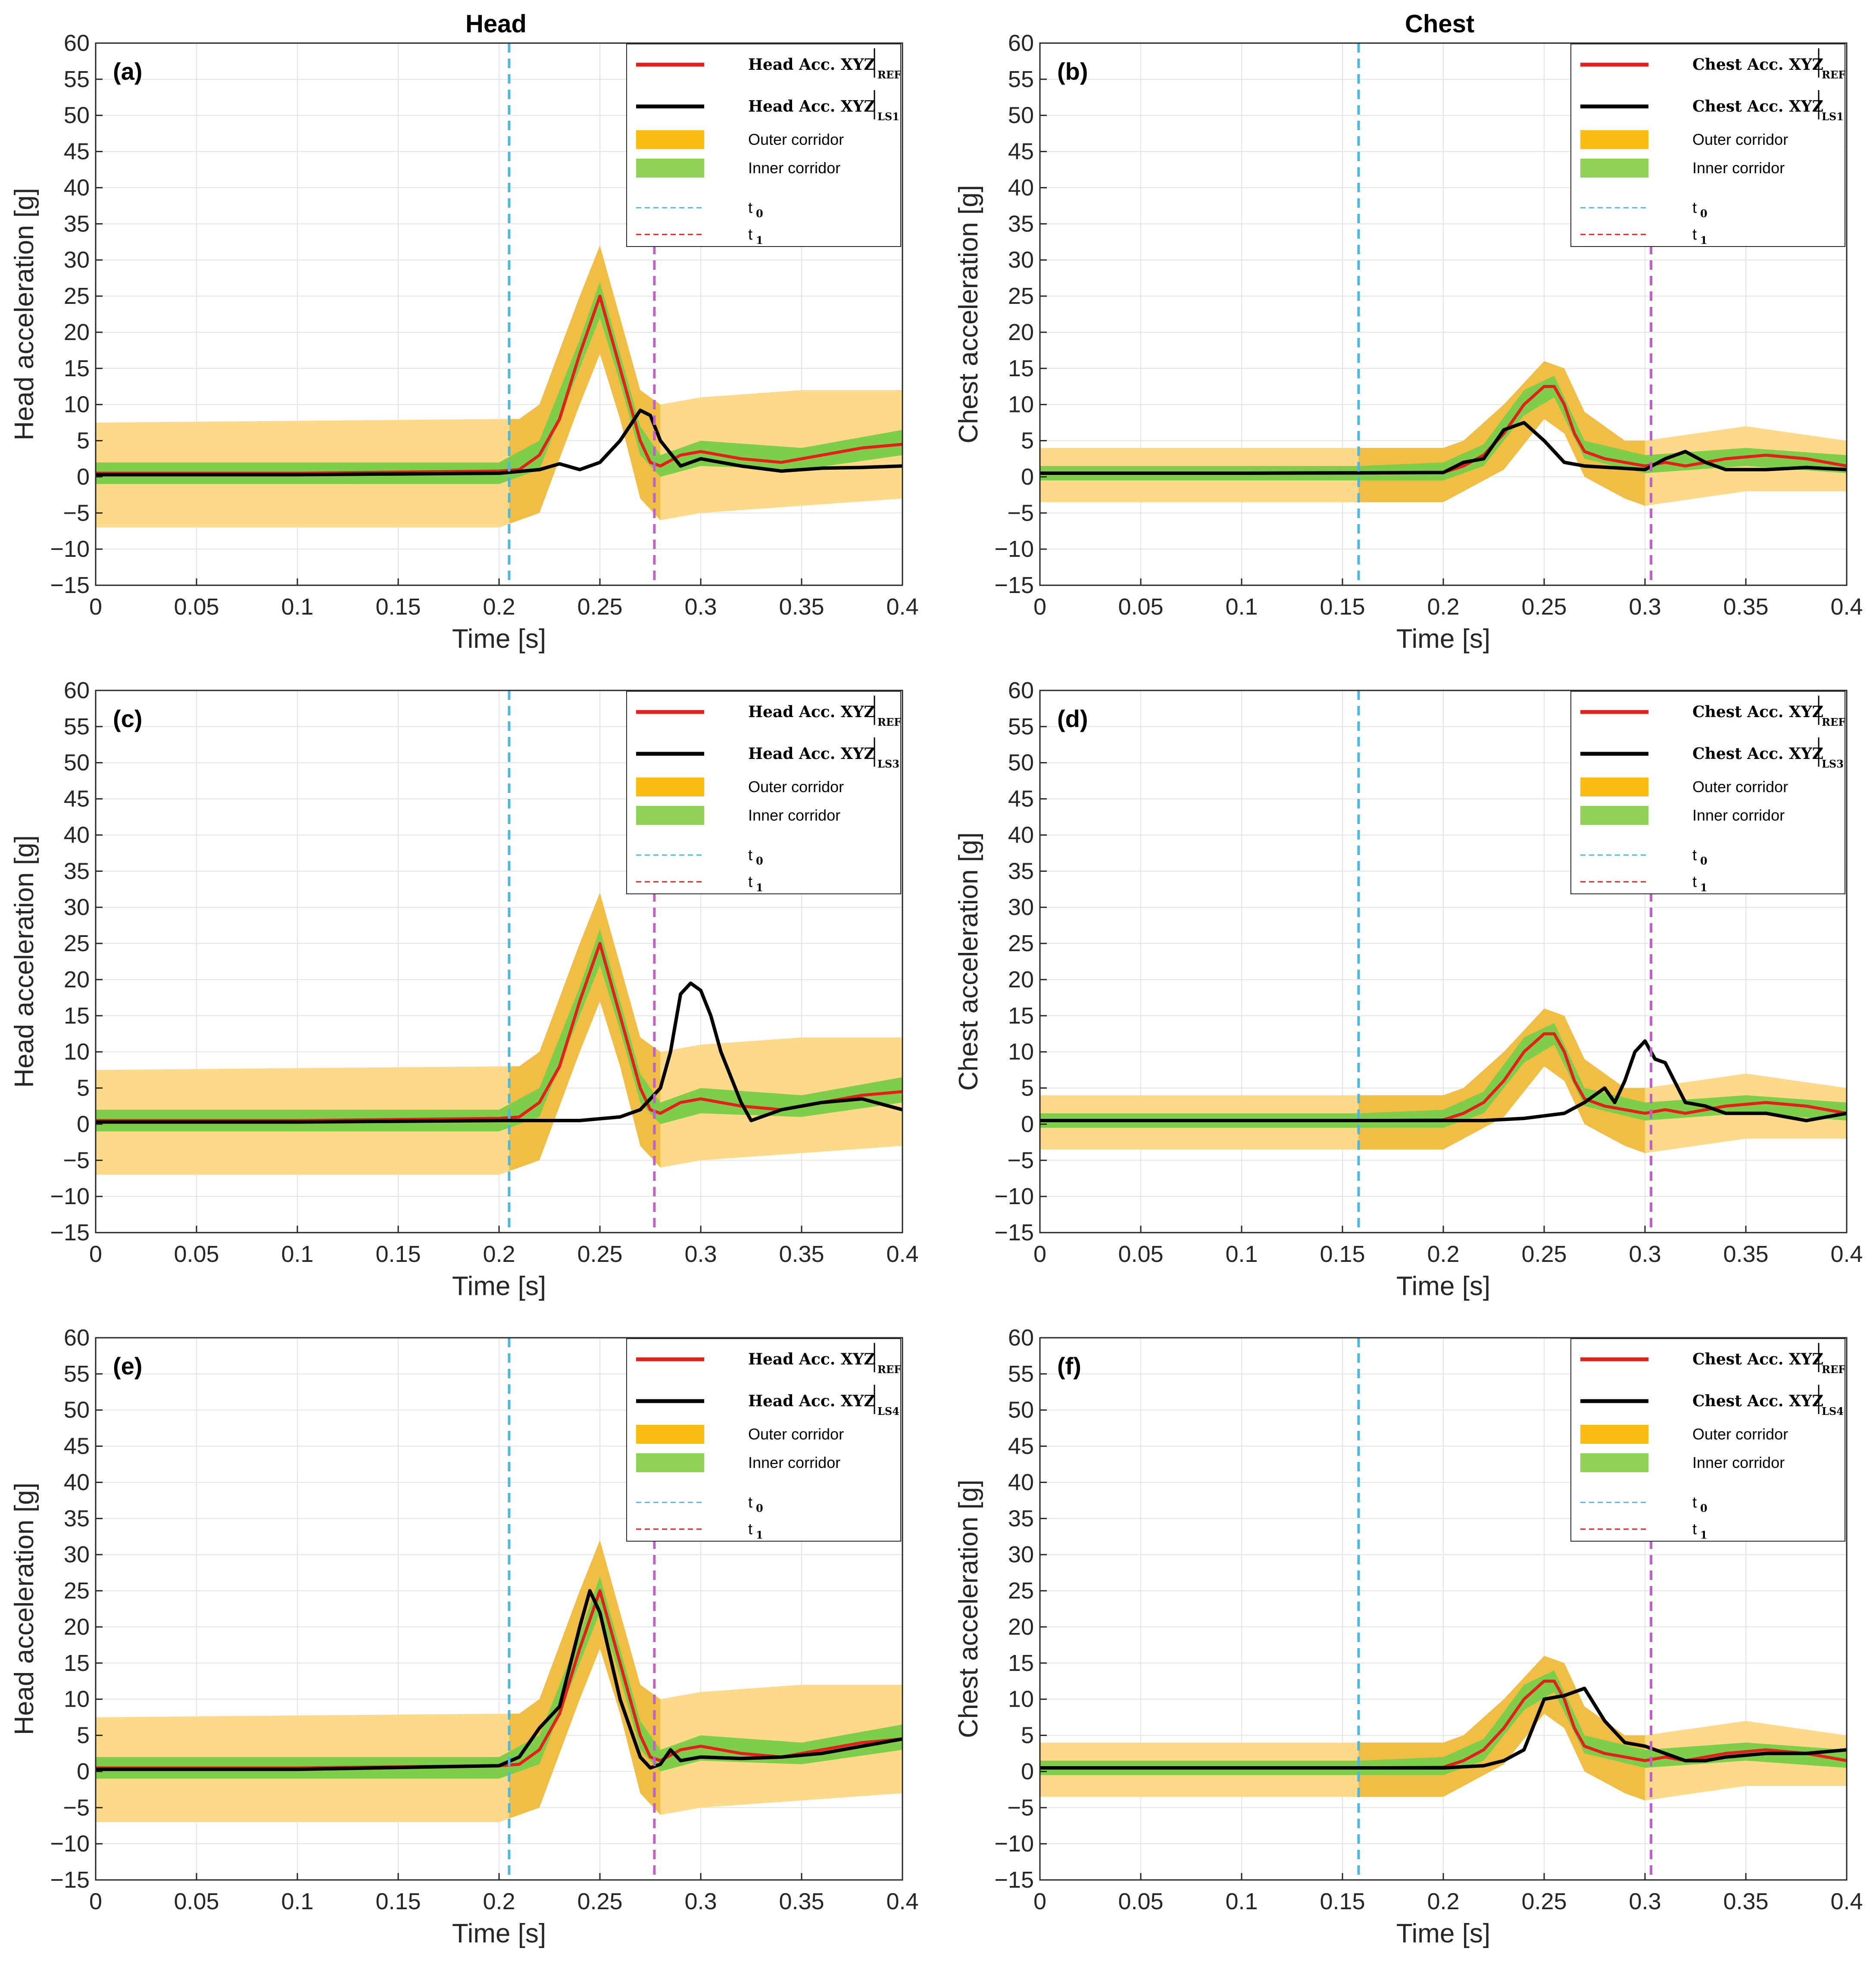  What do you see at coordinates (24, 1609) in the screenshot?
I see `y-axis-label: Head acceleration [g]` at bounding box center [24, 1609].